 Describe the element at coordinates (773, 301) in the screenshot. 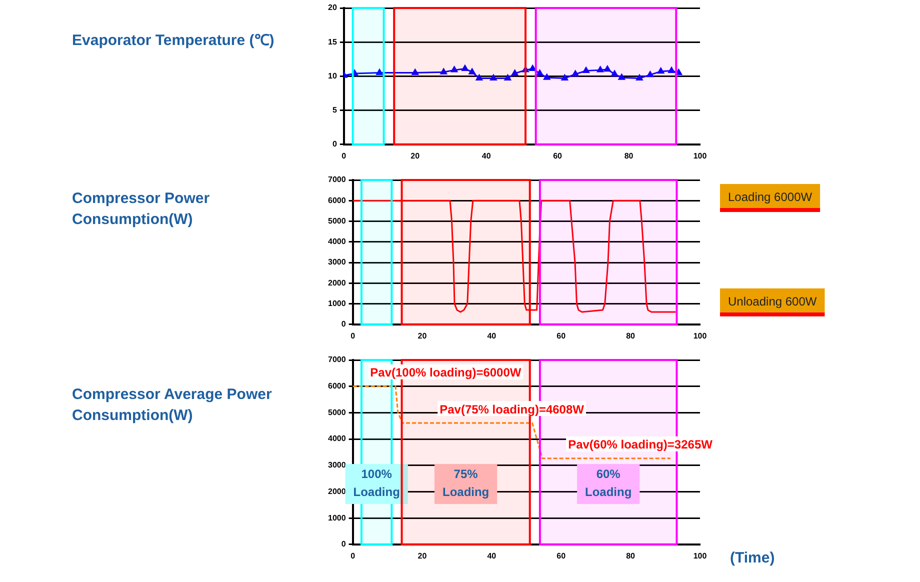

I see `text: Unloading 600W` at that location.